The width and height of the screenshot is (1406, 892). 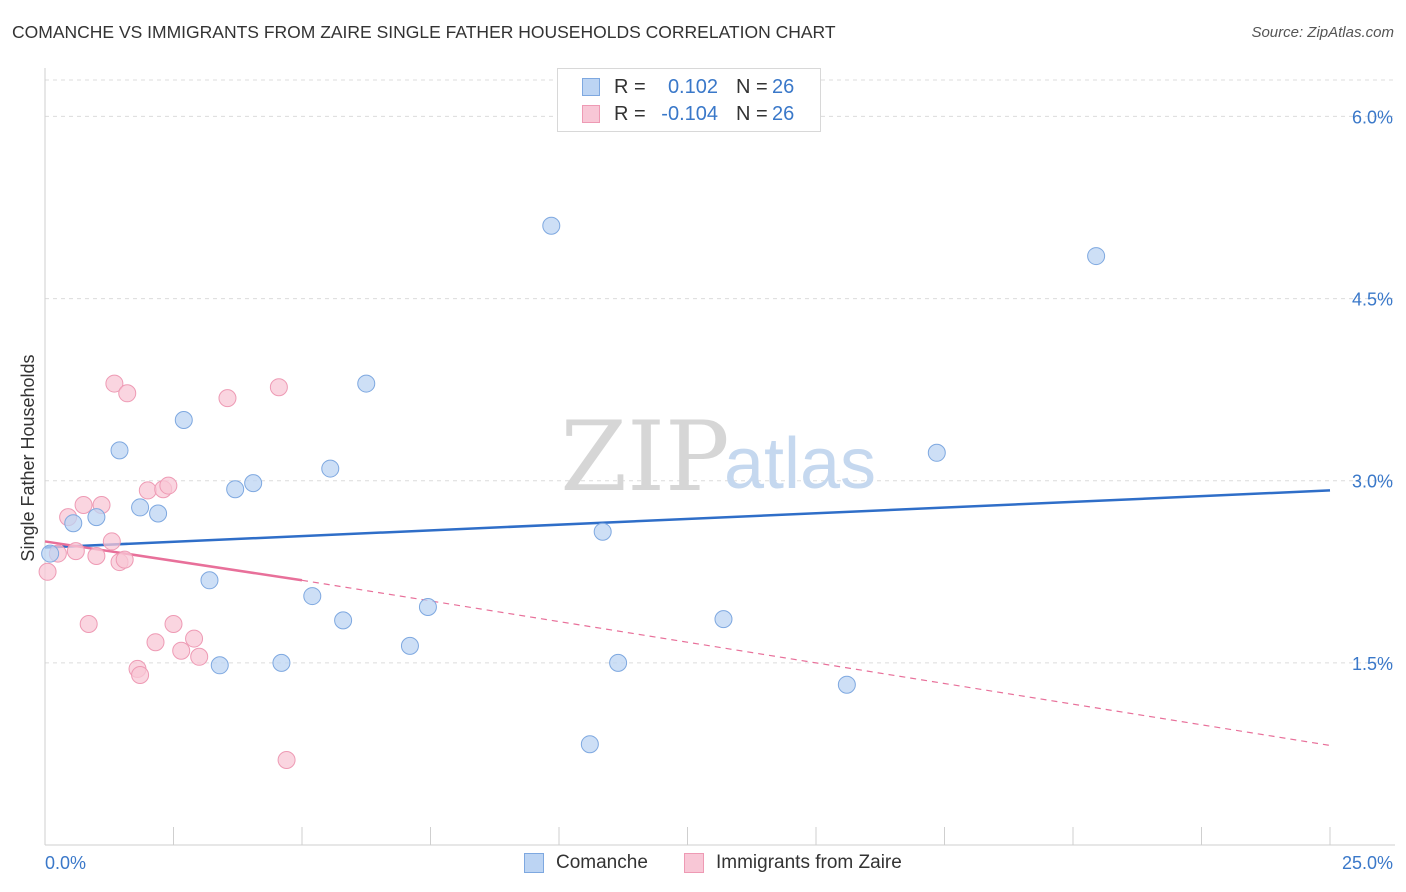 What do you see at coordinates (694, 863) in the screenshot?
I see `zaire-legend-swatch` at bounding box center [694, 863].